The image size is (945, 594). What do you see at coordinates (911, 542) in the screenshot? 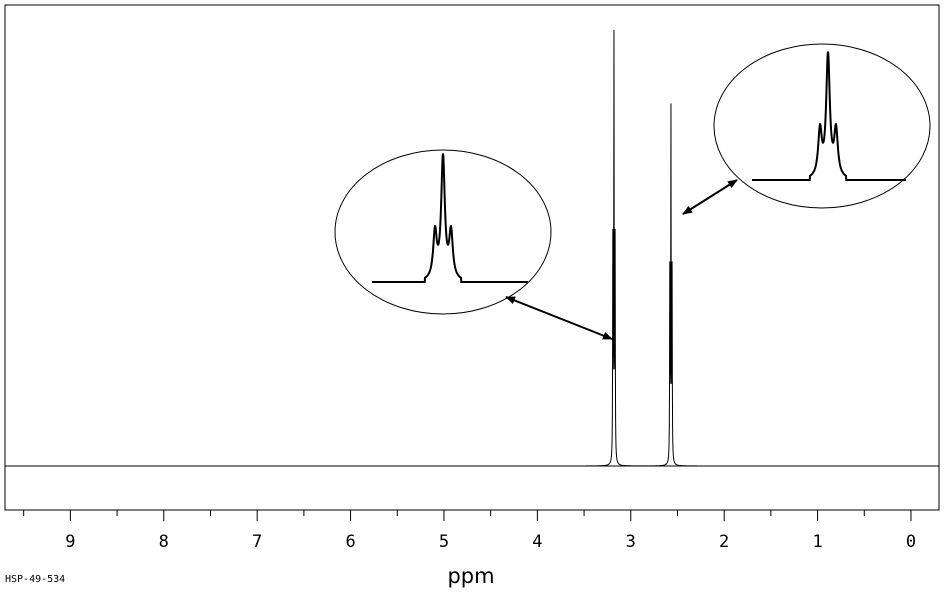
I see `tick-label-0: 0` at bounding box center [911, 542].